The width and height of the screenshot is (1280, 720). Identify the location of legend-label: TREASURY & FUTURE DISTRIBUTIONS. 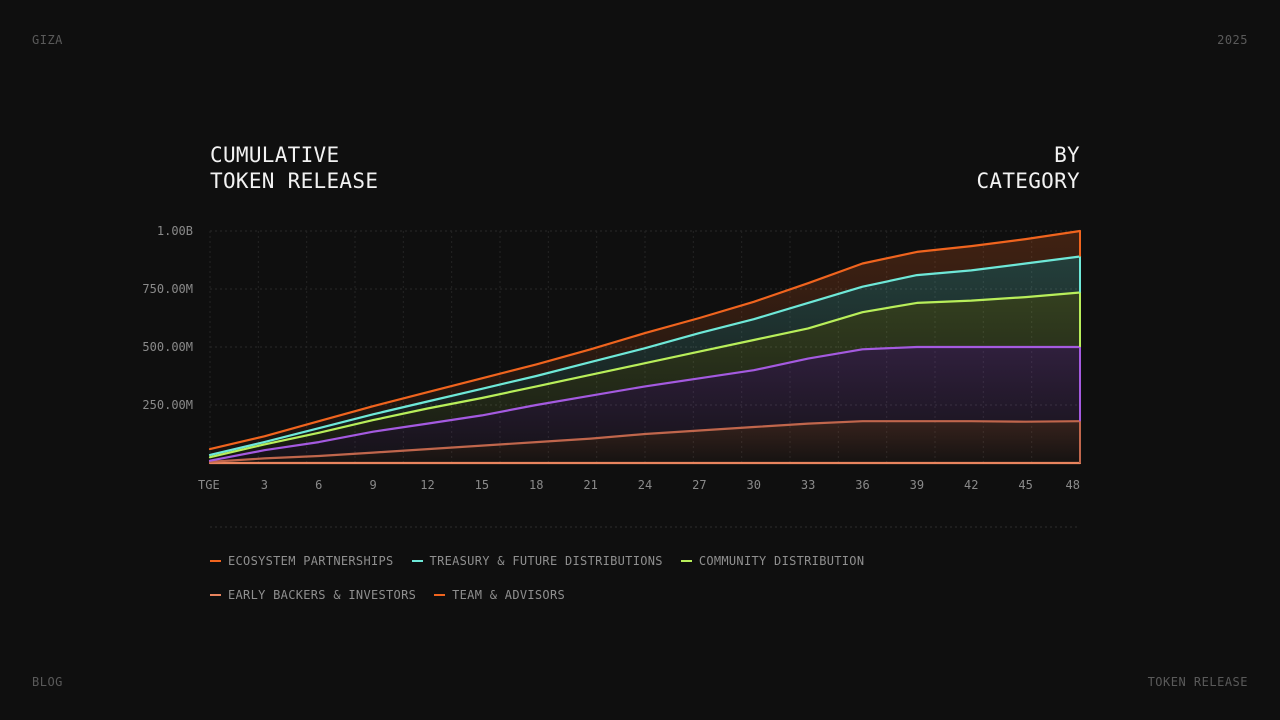
(546, 561).